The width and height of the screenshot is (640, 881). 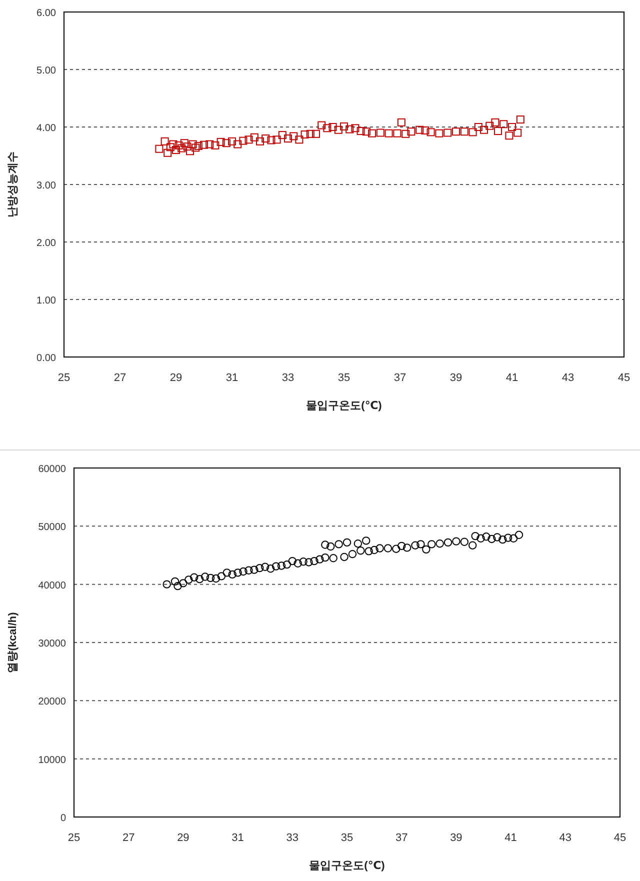 What do you see at coordinates (52, 528) in the screenshot?
I see `y-tick-label: 50000` at bounding box center [52, 528].